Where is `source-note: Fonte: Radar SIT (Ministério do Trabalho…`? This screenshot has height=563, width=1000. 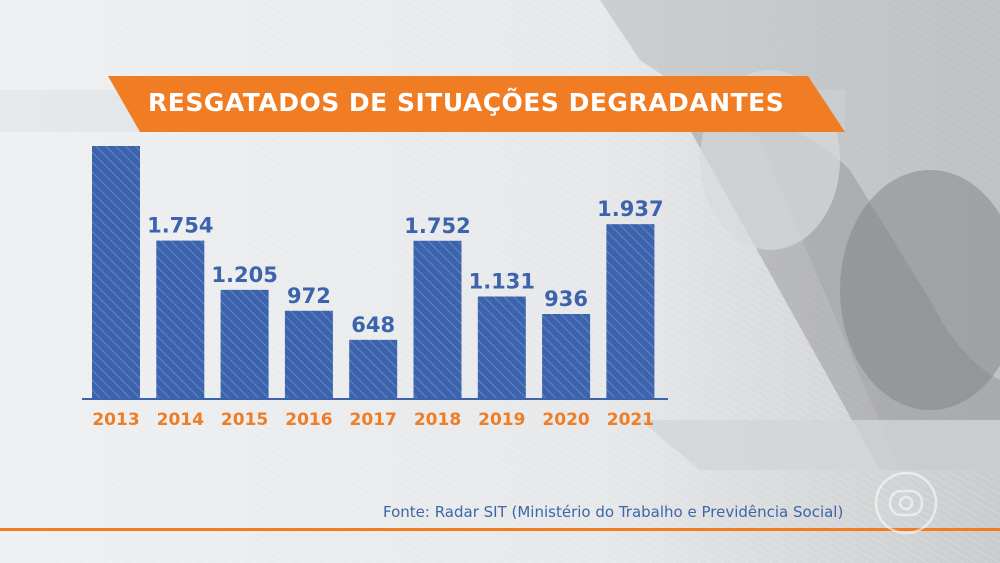
source-note: Fonte: Radar SIT (Ministério do Trabalho… is located at coordinates (613, 512).